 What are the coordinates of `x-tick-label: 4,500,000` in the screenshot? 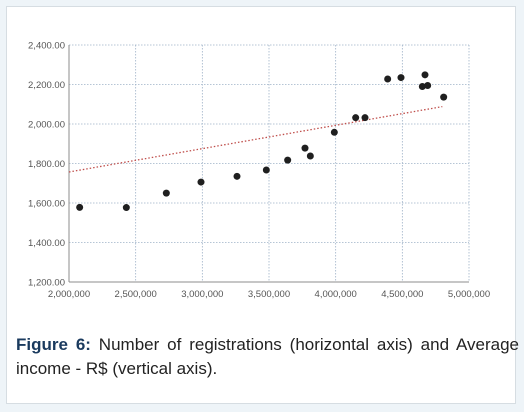 It's located at (402, 294).